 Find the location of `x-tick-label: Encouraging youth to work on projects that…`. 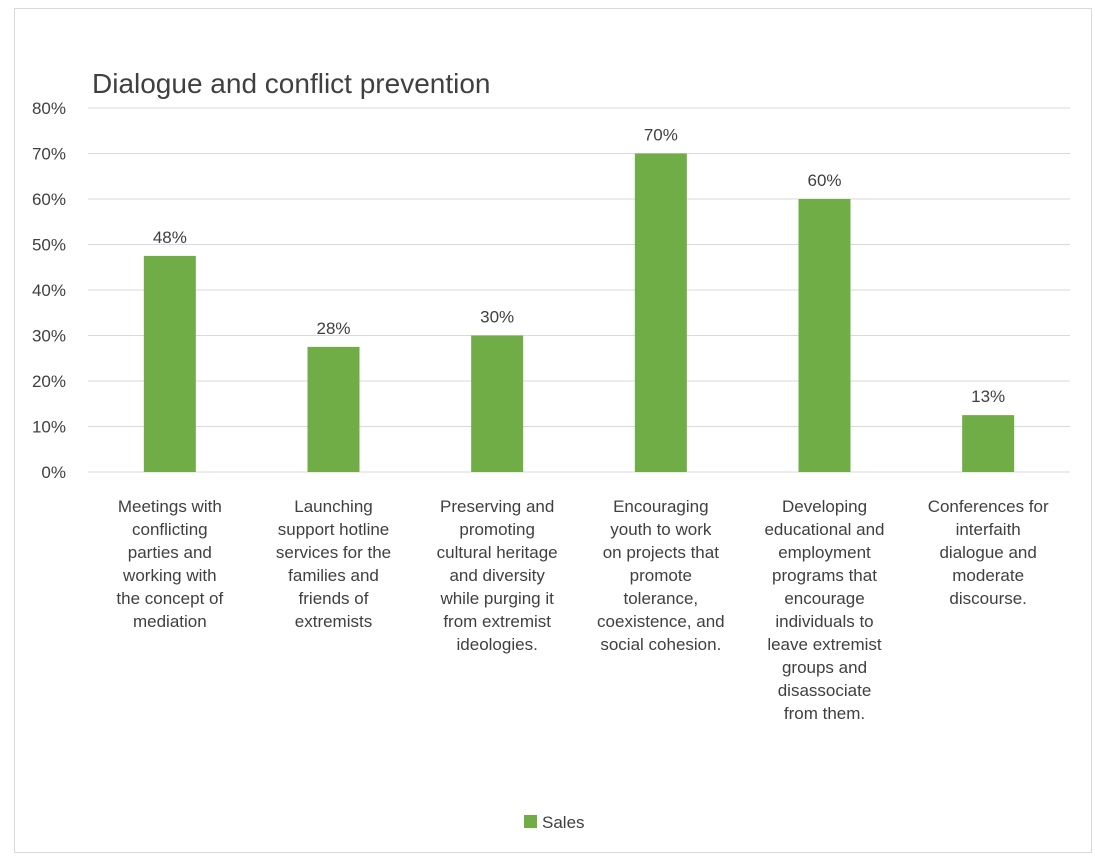

x-tick-label: Encouraging youth to work on projects that… is located at coordinates (661, 575).